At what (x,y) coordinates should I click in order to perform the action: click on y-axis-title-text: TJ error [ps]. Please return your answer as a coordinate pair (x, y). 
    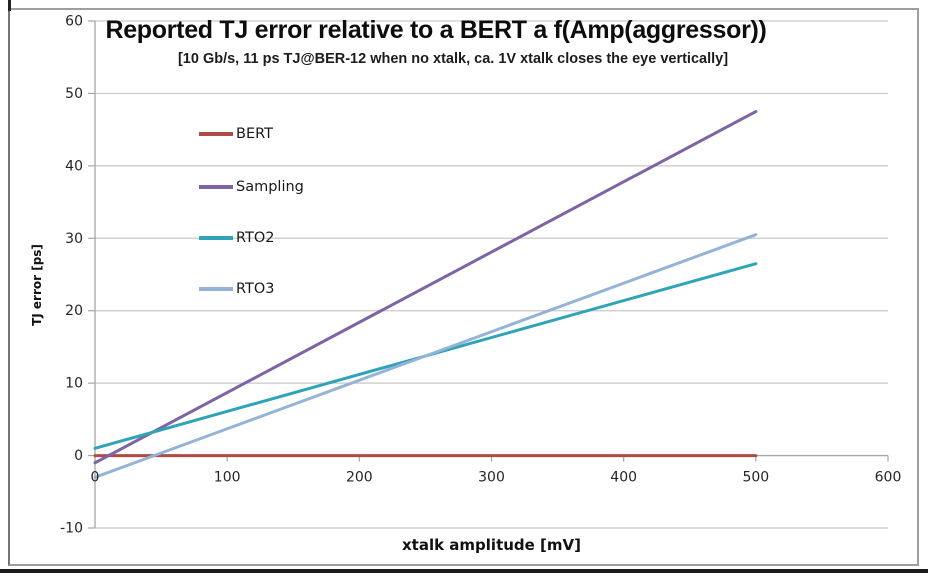
    Looking at the image, I should click on (37, 285).